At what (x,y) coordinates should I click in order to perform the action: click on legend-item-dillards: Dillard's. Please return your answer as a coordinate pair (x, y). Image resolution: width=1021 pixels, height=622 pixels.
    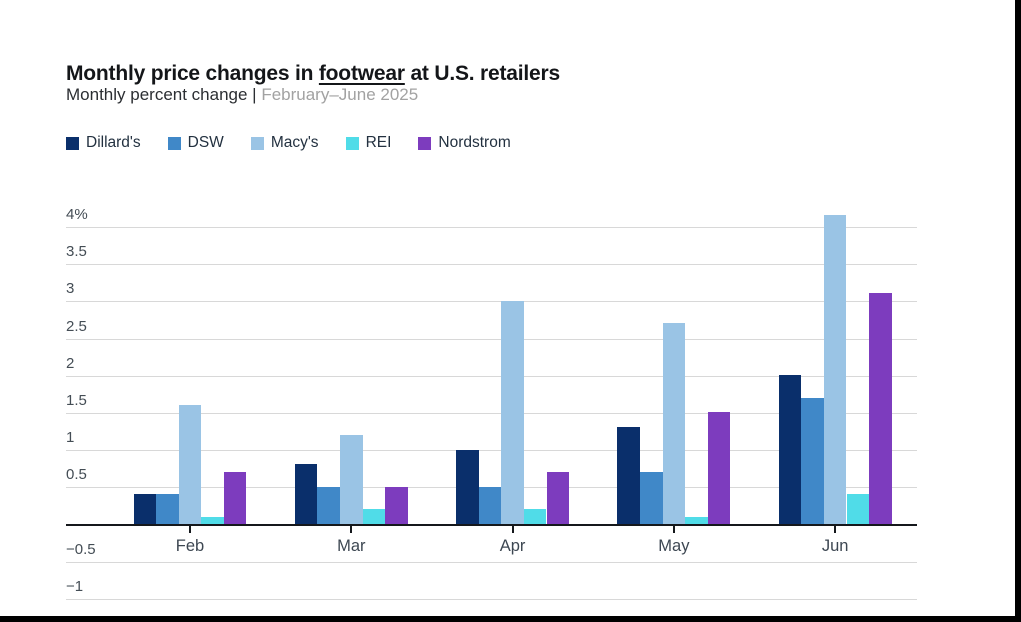
    Looking at the image, I should click on (103, 143).